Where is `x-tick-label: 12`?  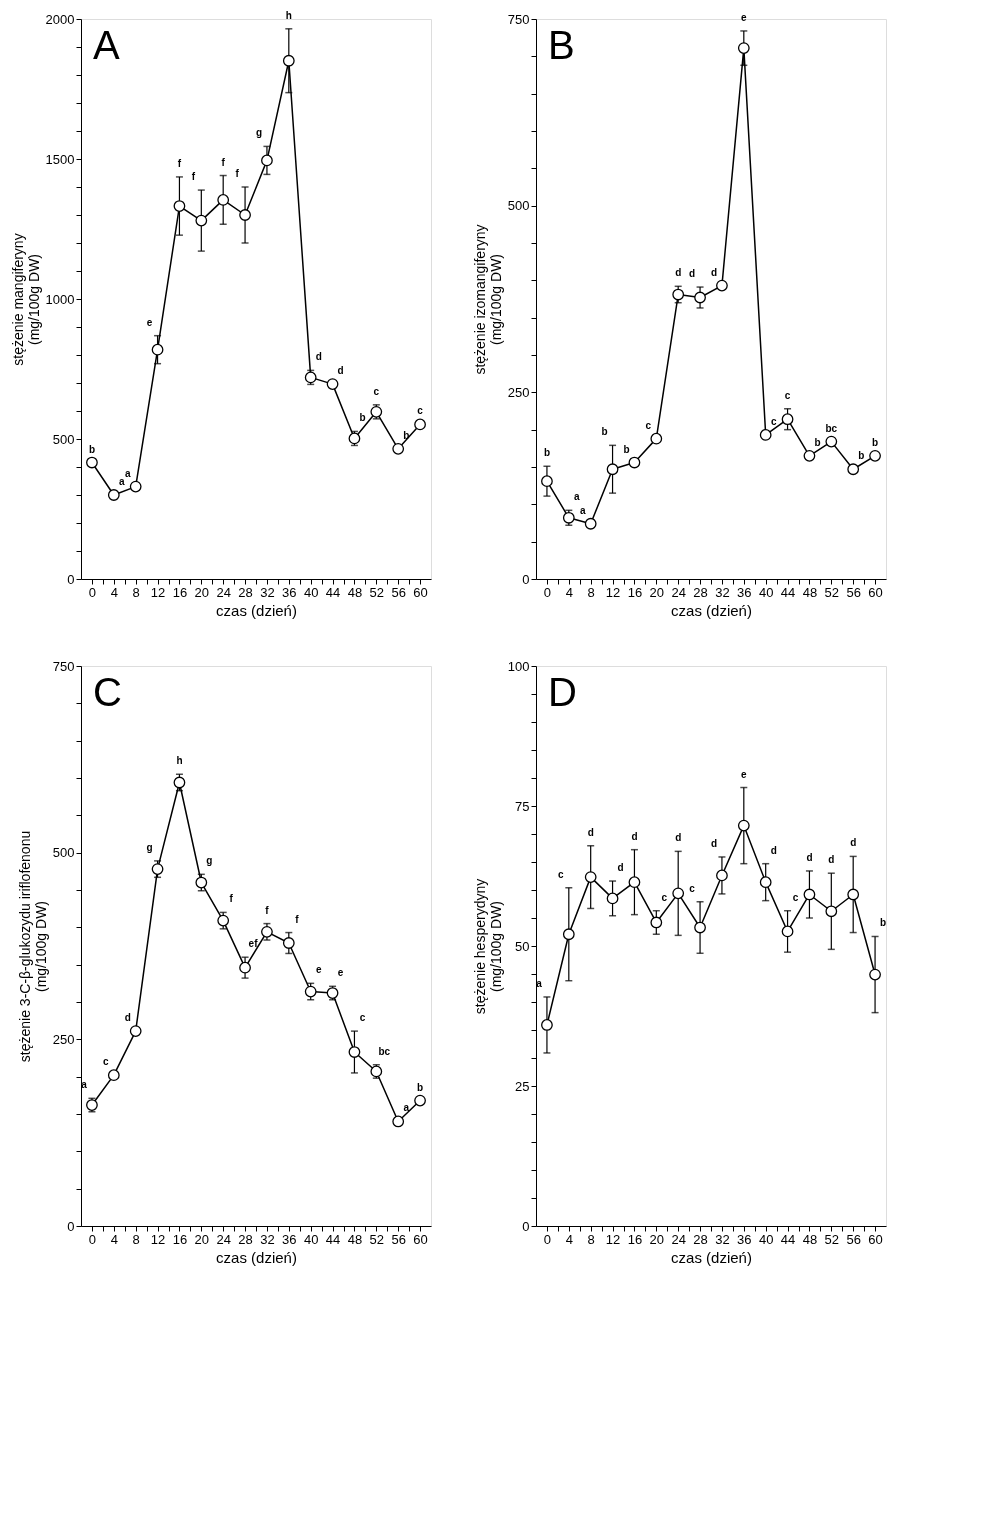
x-tick-label: 12 is located at coordinates (158, 592).